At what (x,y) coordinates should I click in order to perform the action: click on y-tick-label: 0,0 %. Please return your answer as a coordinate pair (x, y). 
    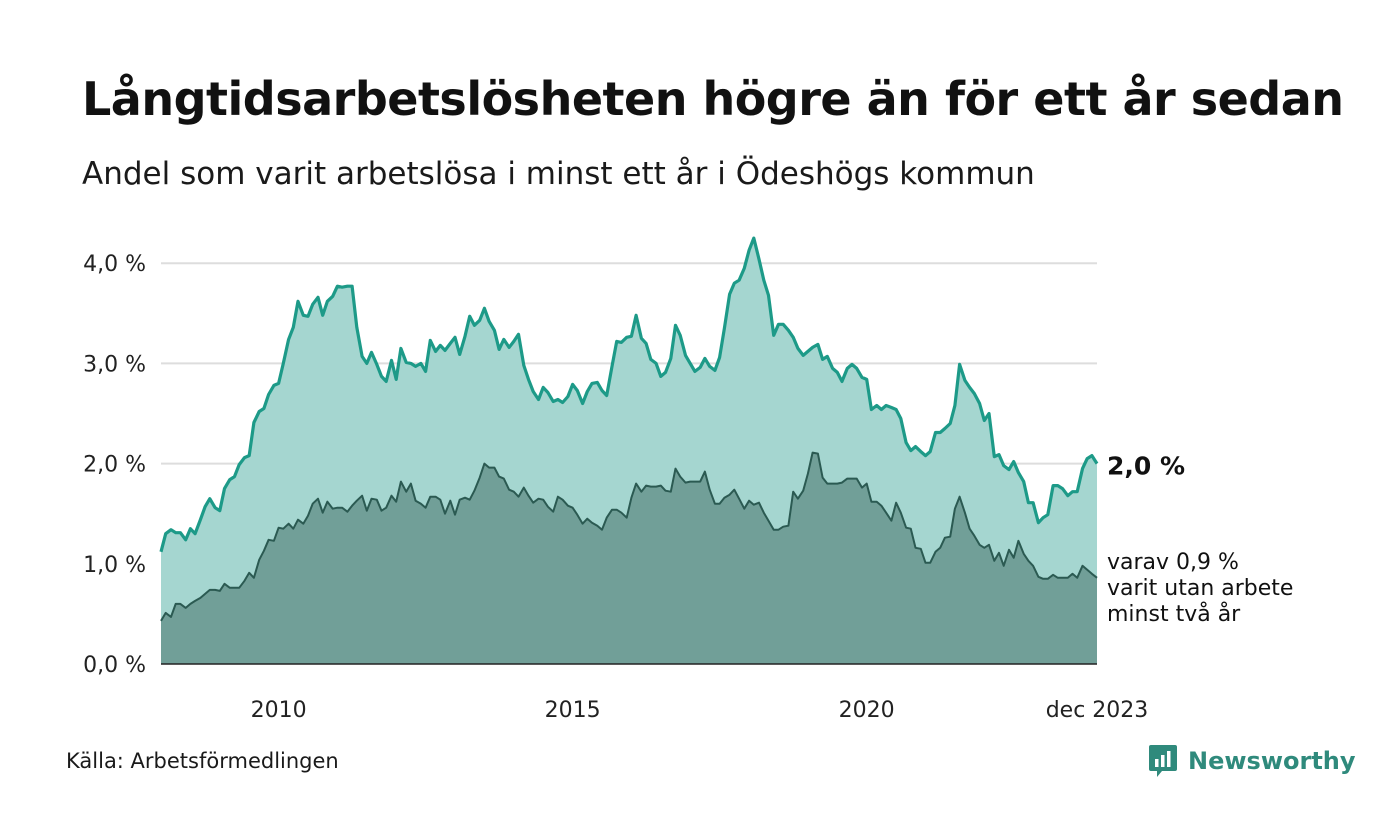
    Looking at the image, I should click on (114, 665).